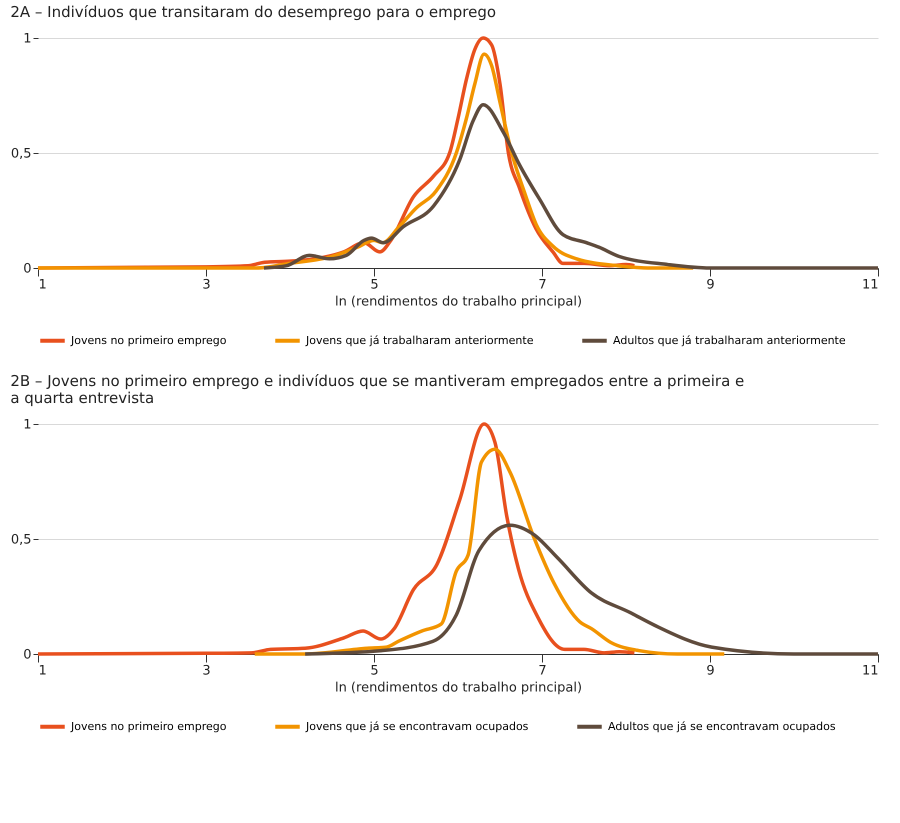  Describe the element at coordinates (729, 340) in the screenshot. I see `legend-label: Adultos que já trabalharam anteriormente` at that location.